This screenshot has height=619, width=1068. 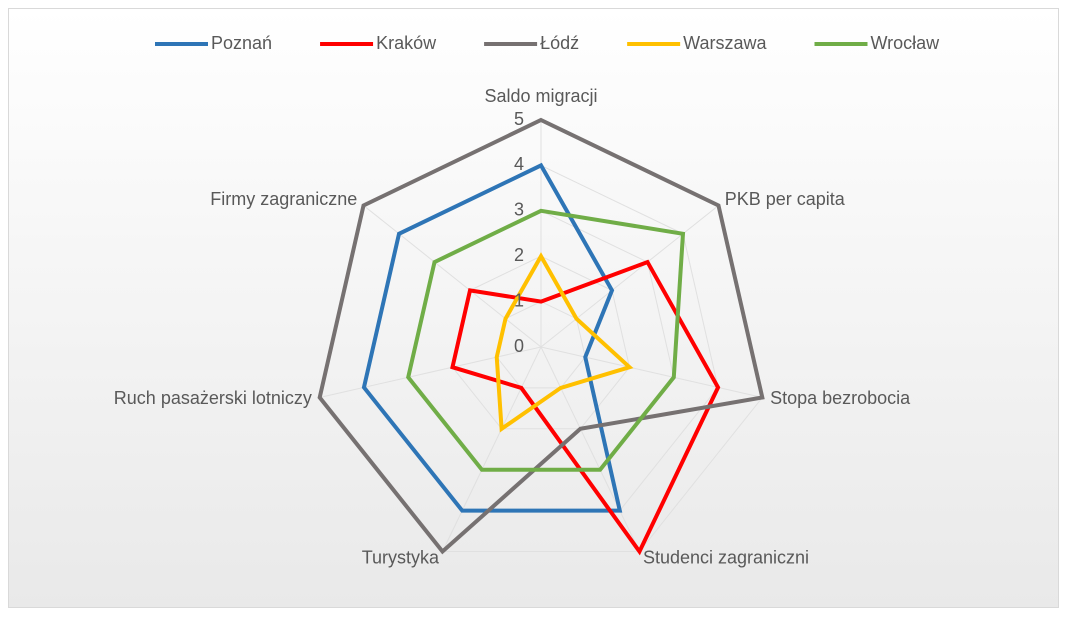 What do you see at coordinates (519, 346) in the screenshot?
I see `r-tick-label: 0` at bounding box center [519, 346].